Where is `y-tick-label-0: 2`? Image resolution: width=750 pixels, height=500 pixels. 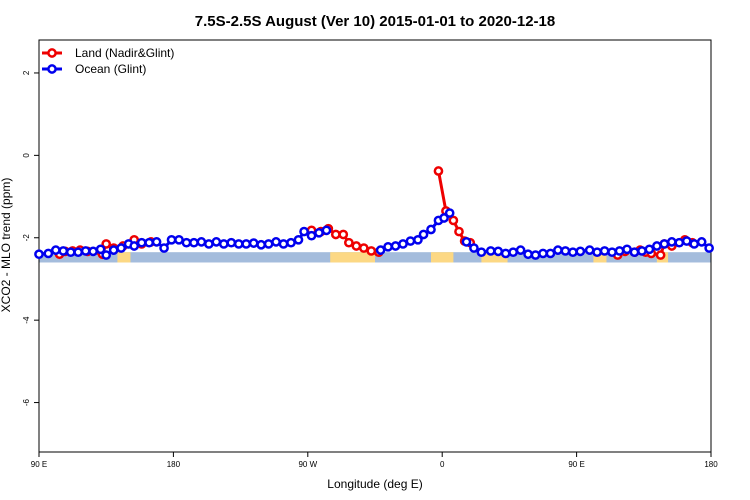 y-tick-label-0: 2 is located at coordinates (26, 72).